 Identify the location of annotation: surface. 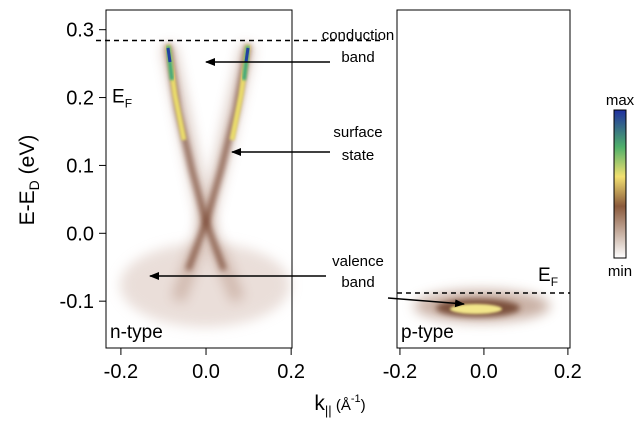
(357, 132).